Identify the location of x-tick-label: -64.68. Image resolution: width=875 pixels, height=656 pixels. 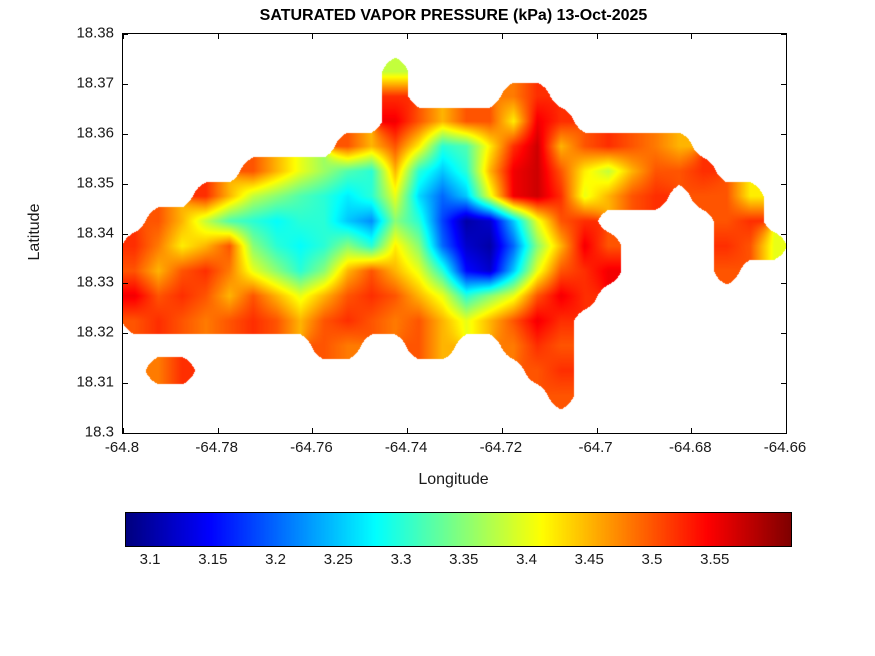
(690, 447).